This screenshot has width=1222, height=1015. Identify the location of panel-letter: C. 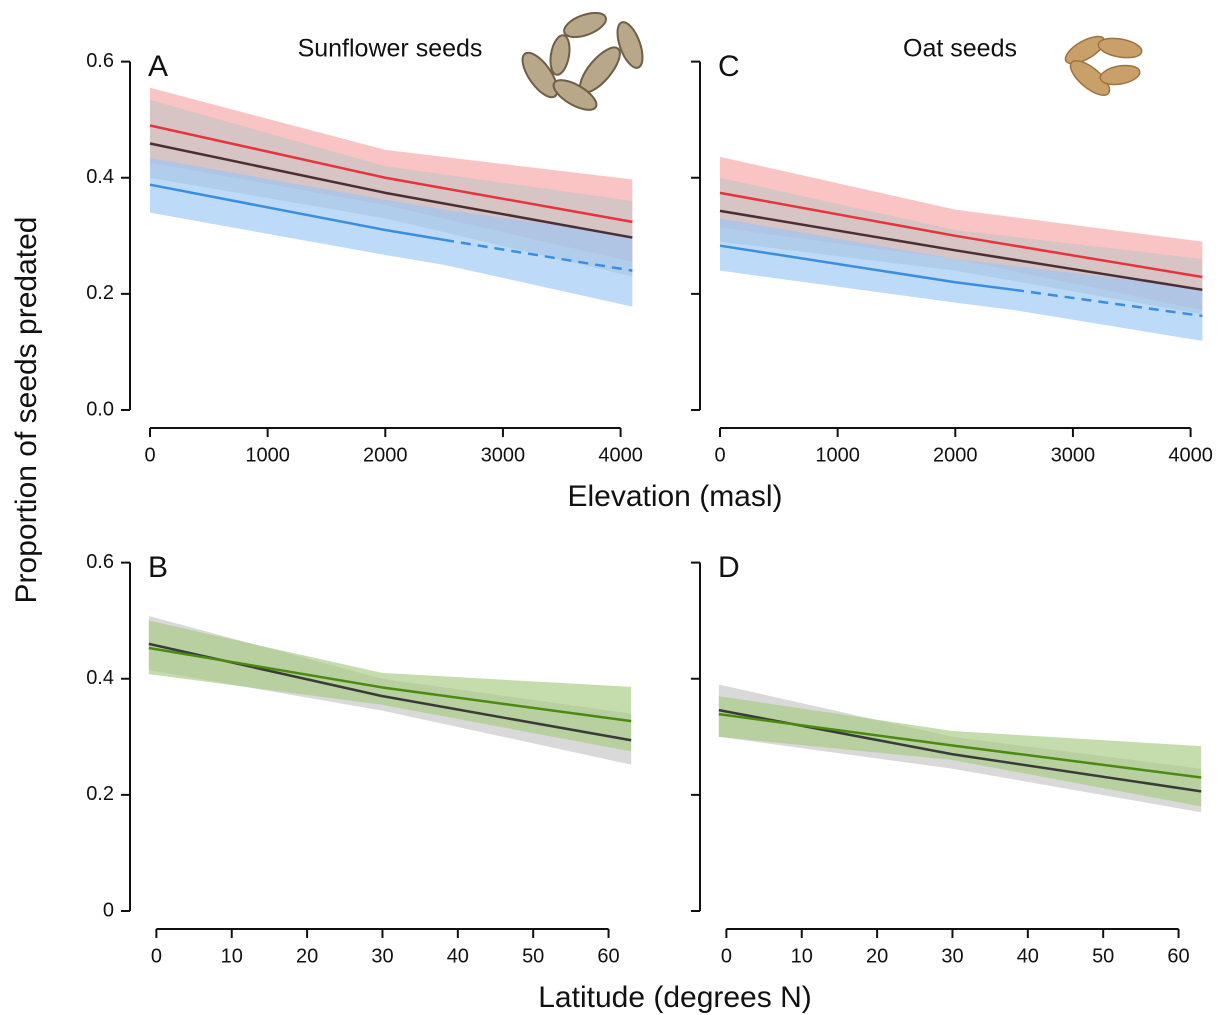
(729, 66).